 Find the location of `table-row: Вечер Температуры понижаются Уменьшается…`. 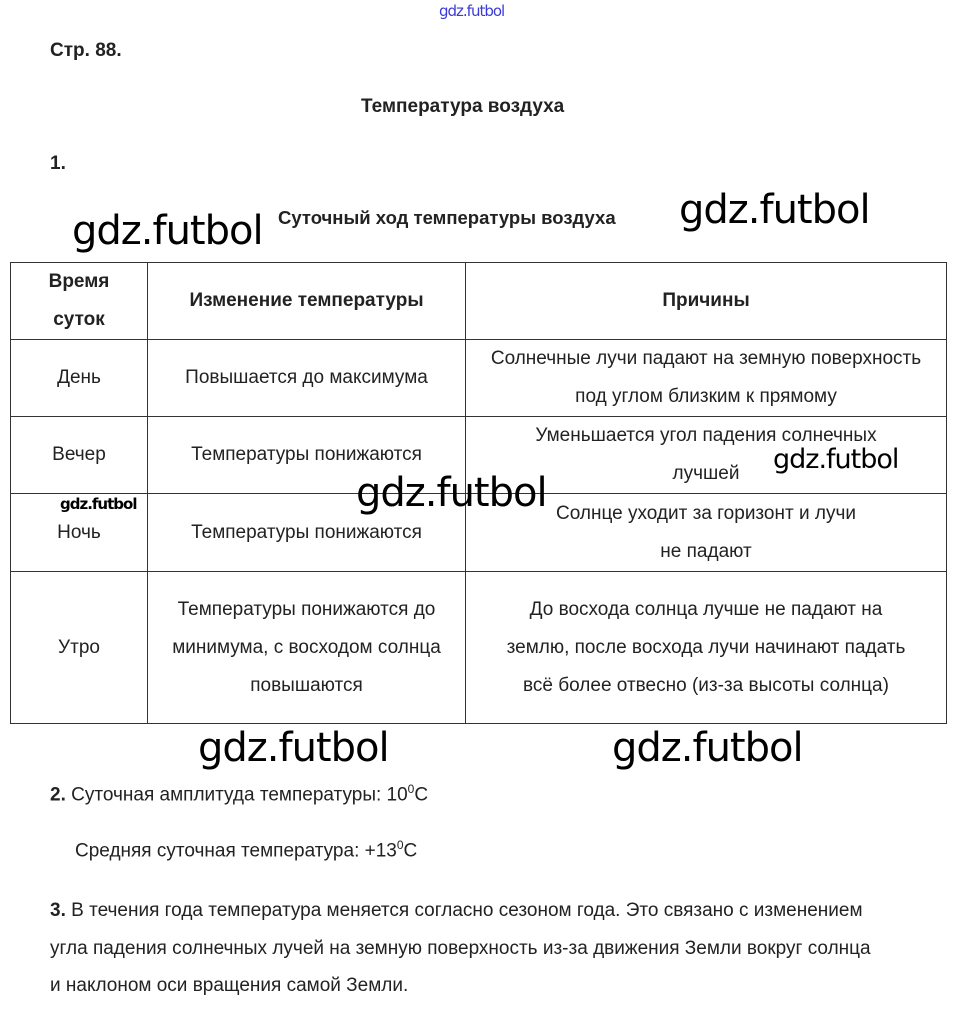

table-row: Вечер Температуры понижаются Уменьшается… is located at coordinates (478, 455).